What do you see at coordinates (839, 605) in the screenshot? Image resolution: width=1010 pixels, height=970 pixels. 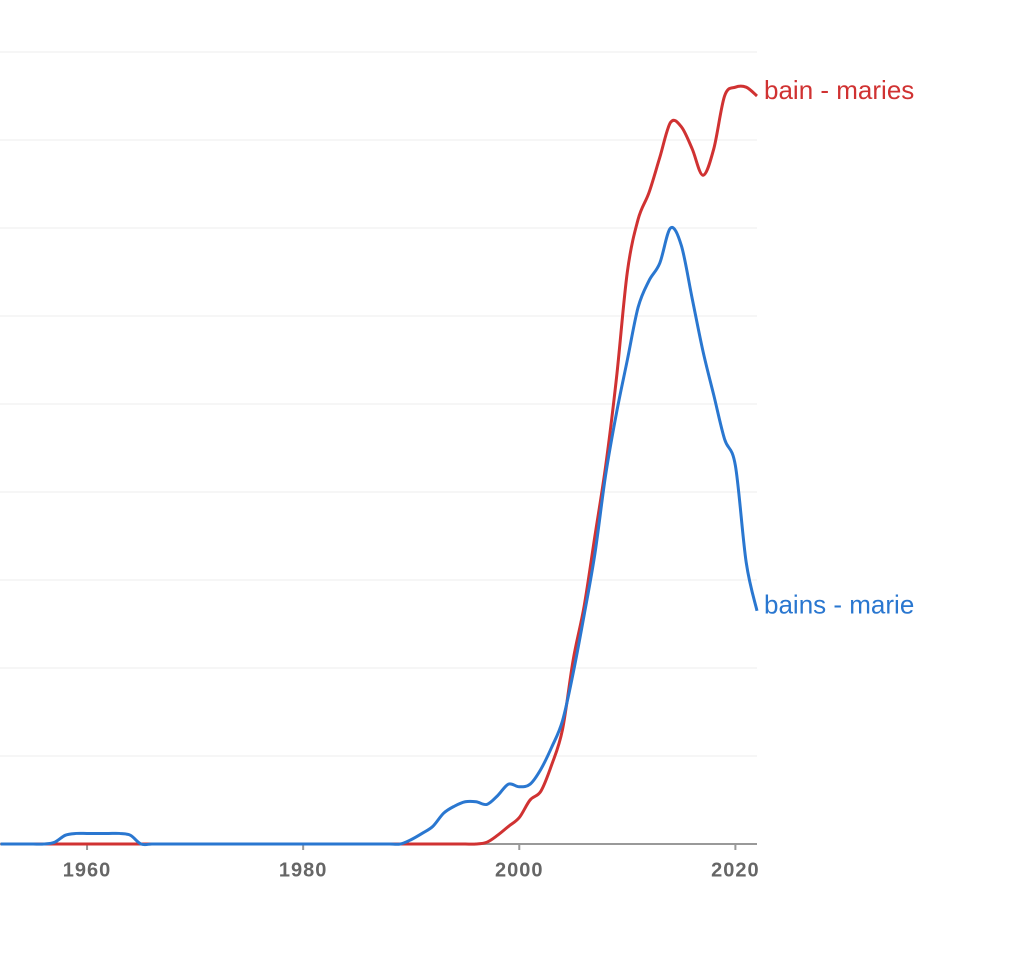 I see `series-label: bains - marie` at bounding box center [839, 605].